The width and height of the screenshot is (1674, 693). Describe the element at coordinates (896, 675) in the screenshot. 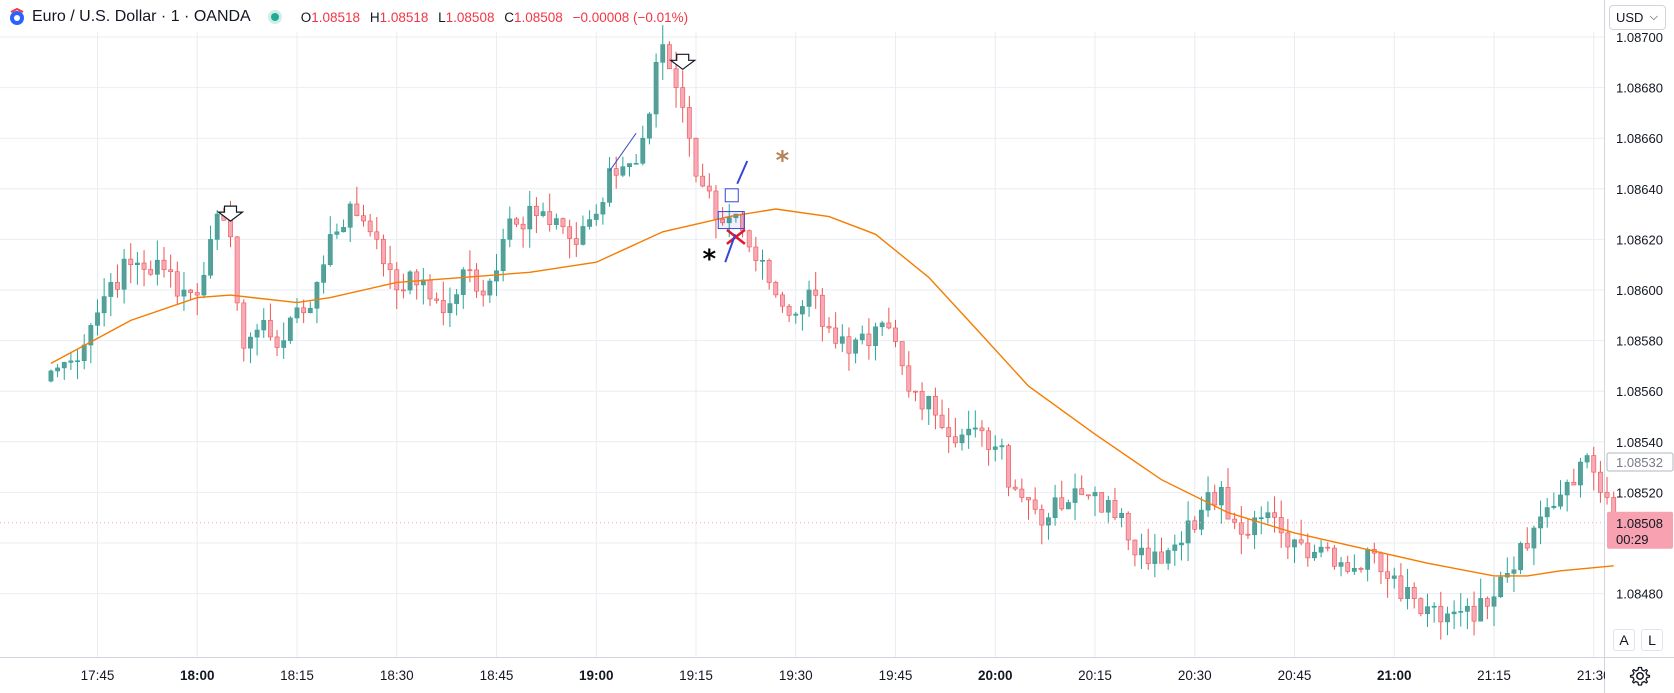

I see `time-tick-label: 19:45` at that location.